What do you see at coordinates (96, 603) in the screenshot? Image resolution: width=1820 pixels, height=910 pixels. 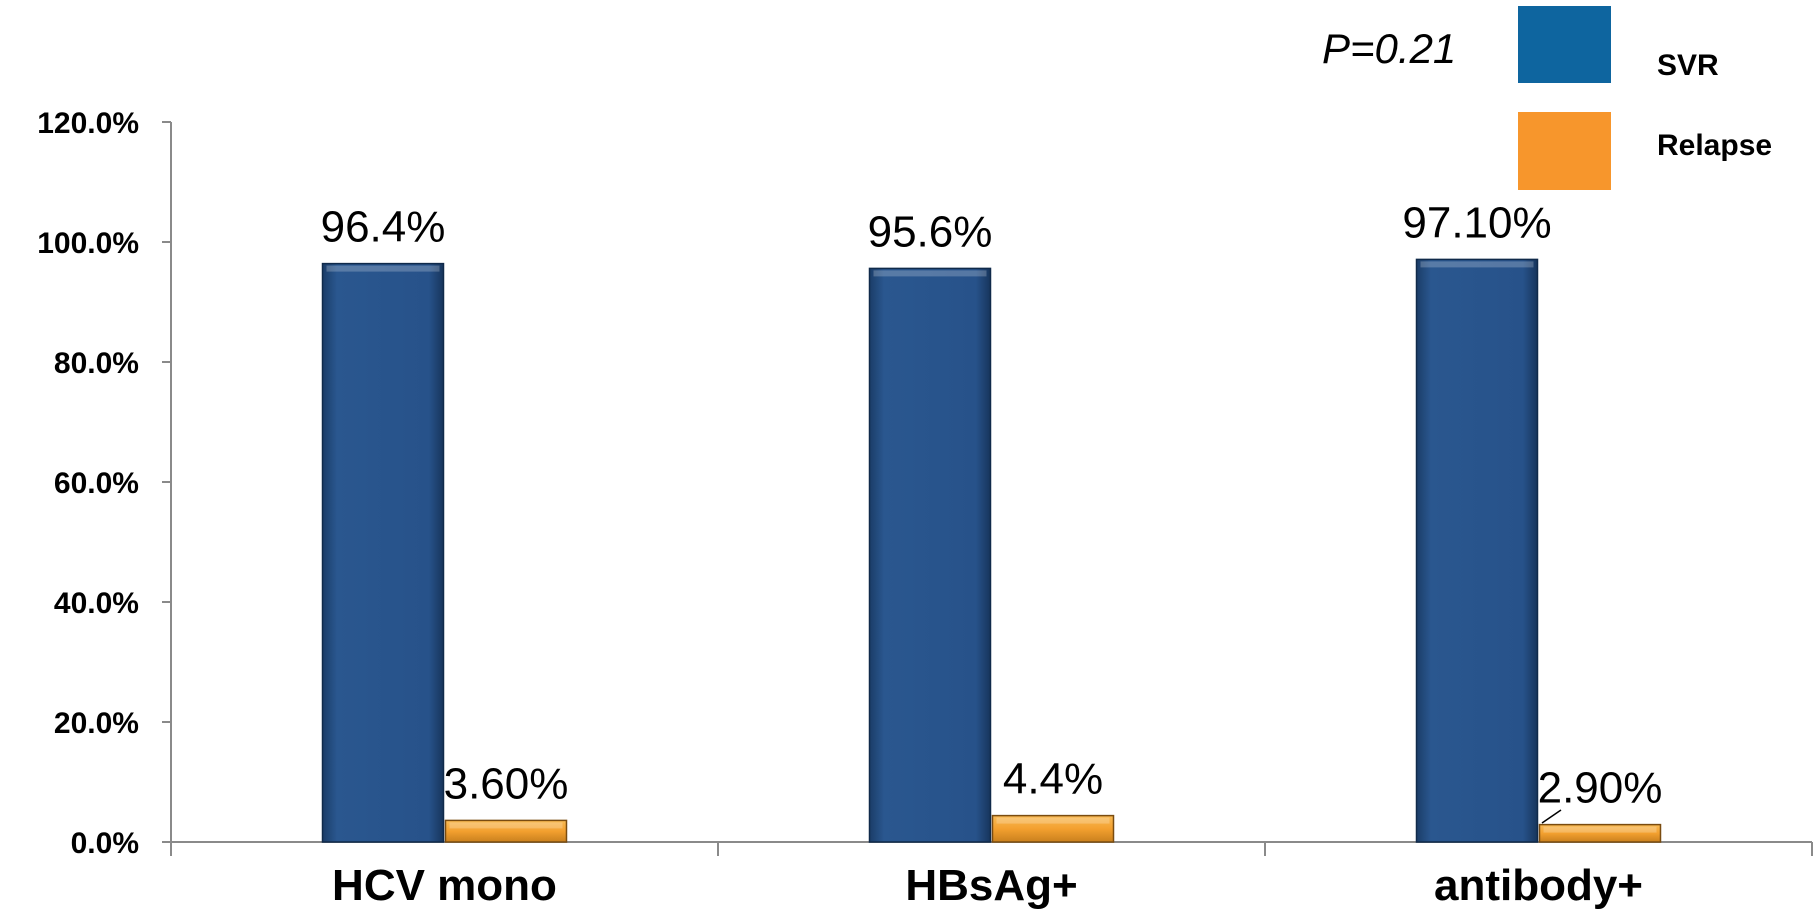 I see `y-tick-label: 40.0%` at bounding box center [96, 603].